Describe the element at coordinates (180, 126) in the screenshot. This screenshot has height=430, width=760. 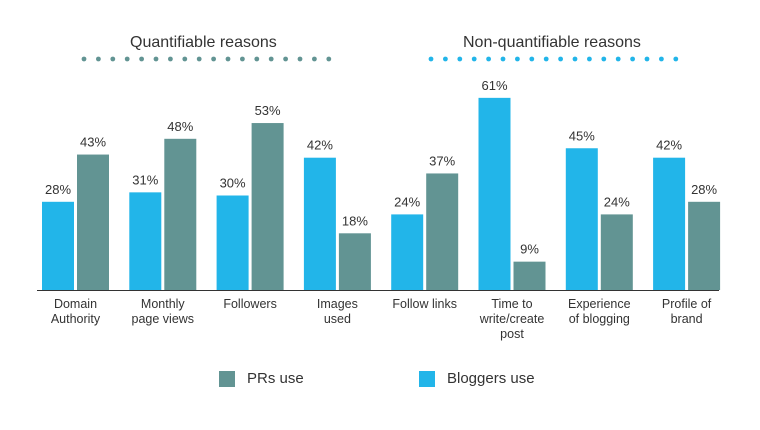
I see `value-label-prs-2: 48%` at that location.